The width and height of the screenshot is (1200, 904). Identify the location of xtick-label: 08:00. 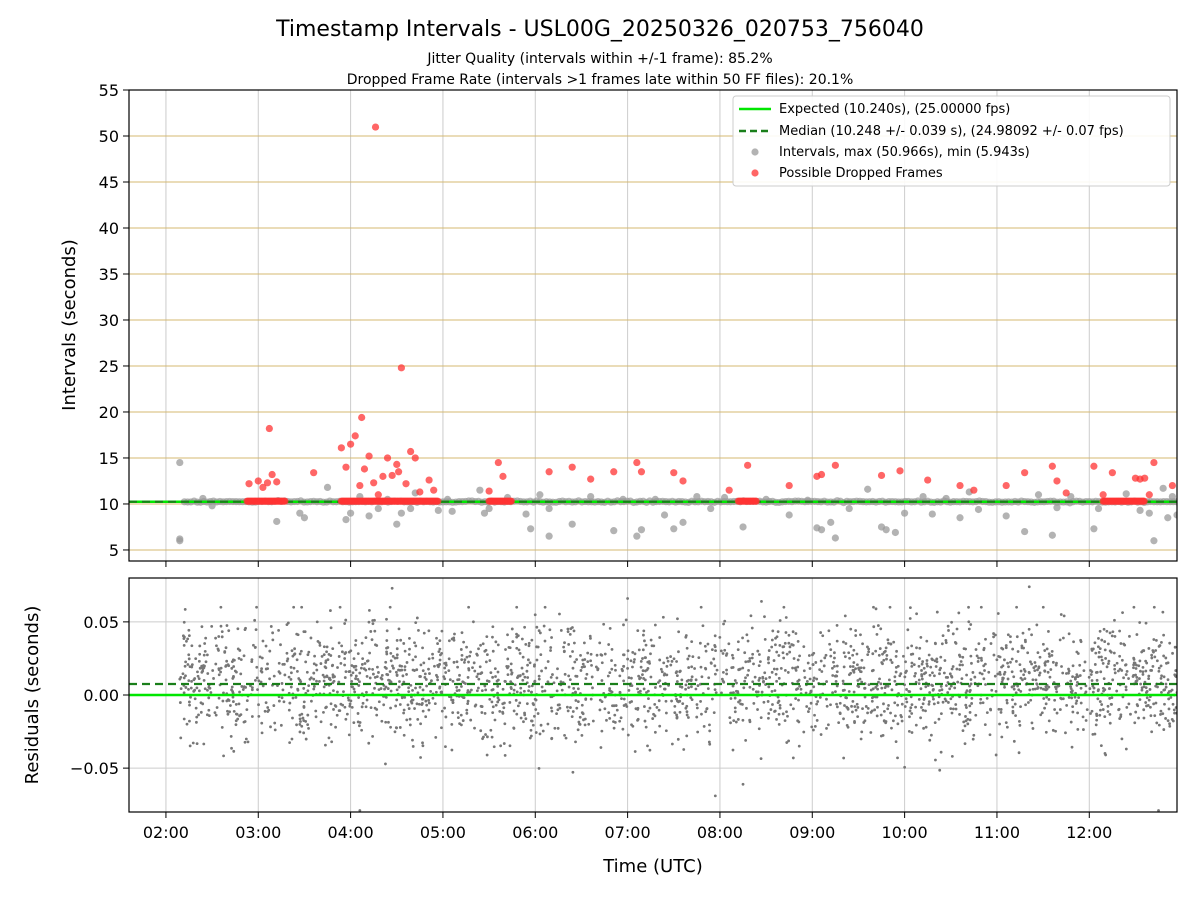
(720, 832).